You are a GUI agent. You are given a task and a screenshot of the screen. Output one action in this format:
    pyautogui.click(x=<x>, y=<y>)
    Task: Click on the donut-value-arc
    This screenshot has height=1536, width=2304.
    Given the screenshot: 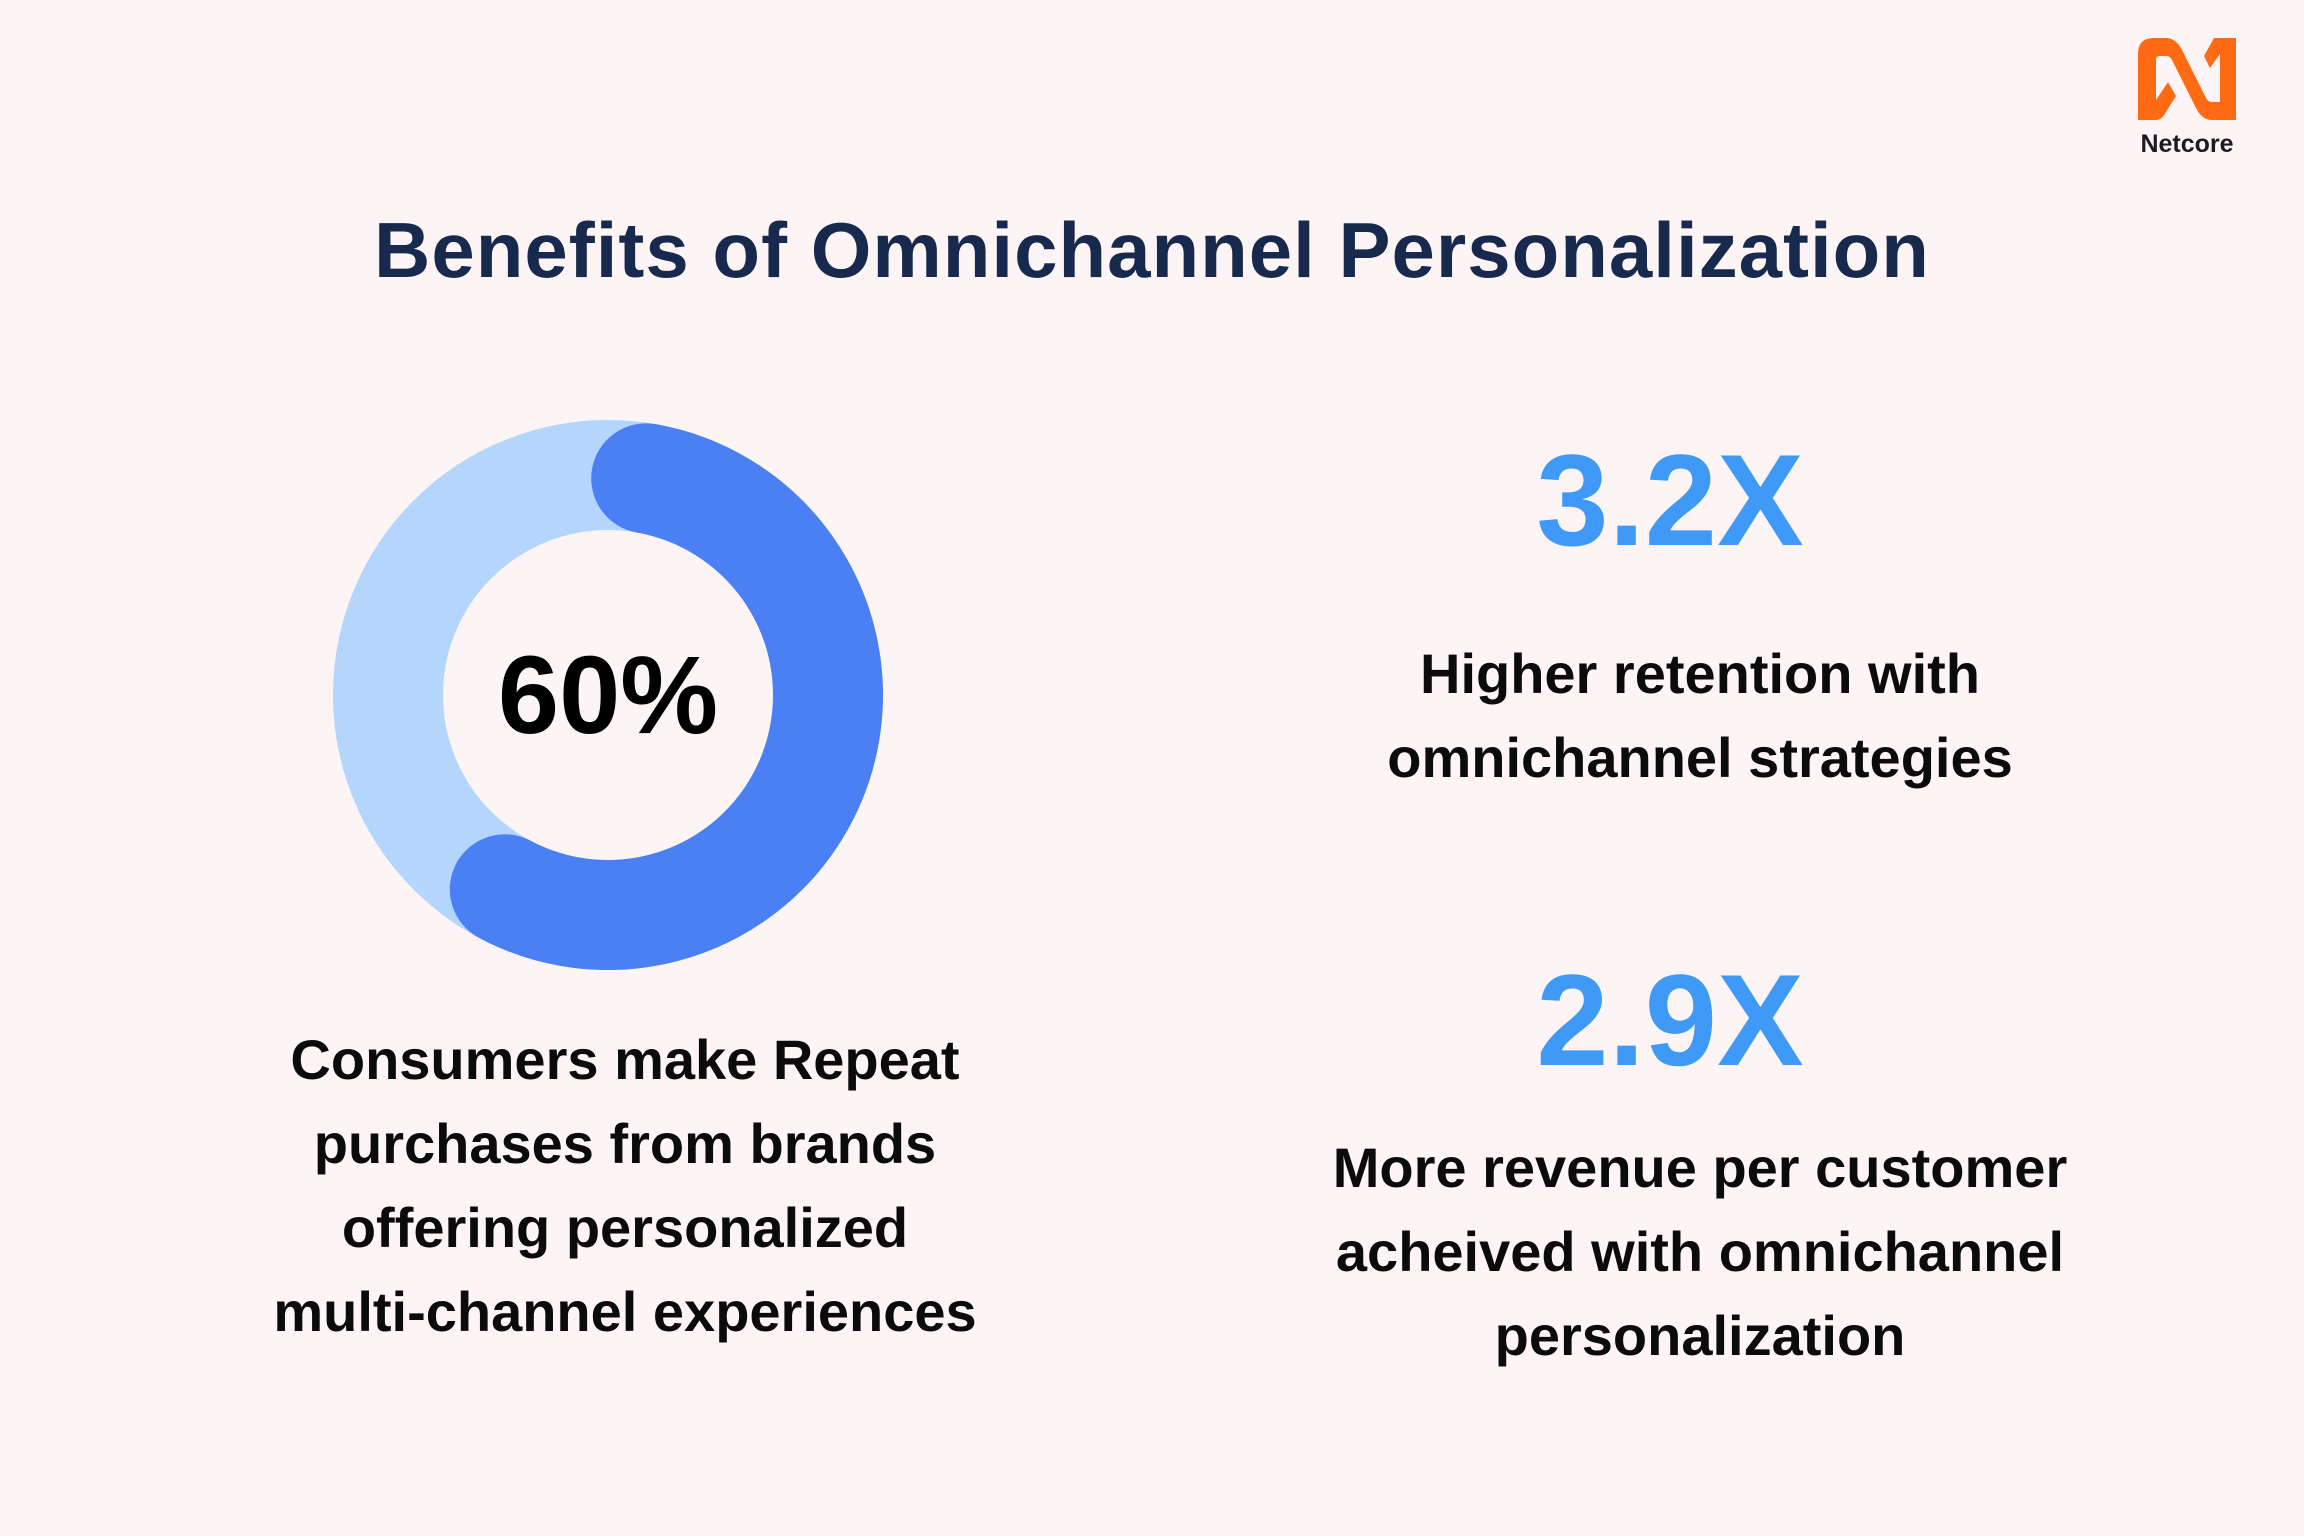 What is the action you would take?
    pyautogui.click(x=608, y=695)
    